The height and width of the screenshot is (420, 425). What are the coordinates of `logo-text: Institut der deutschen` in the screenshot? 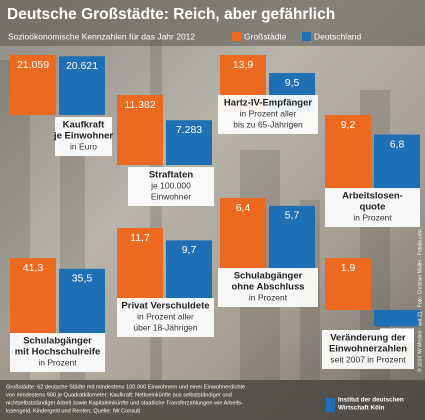 It's located at (371, 400).